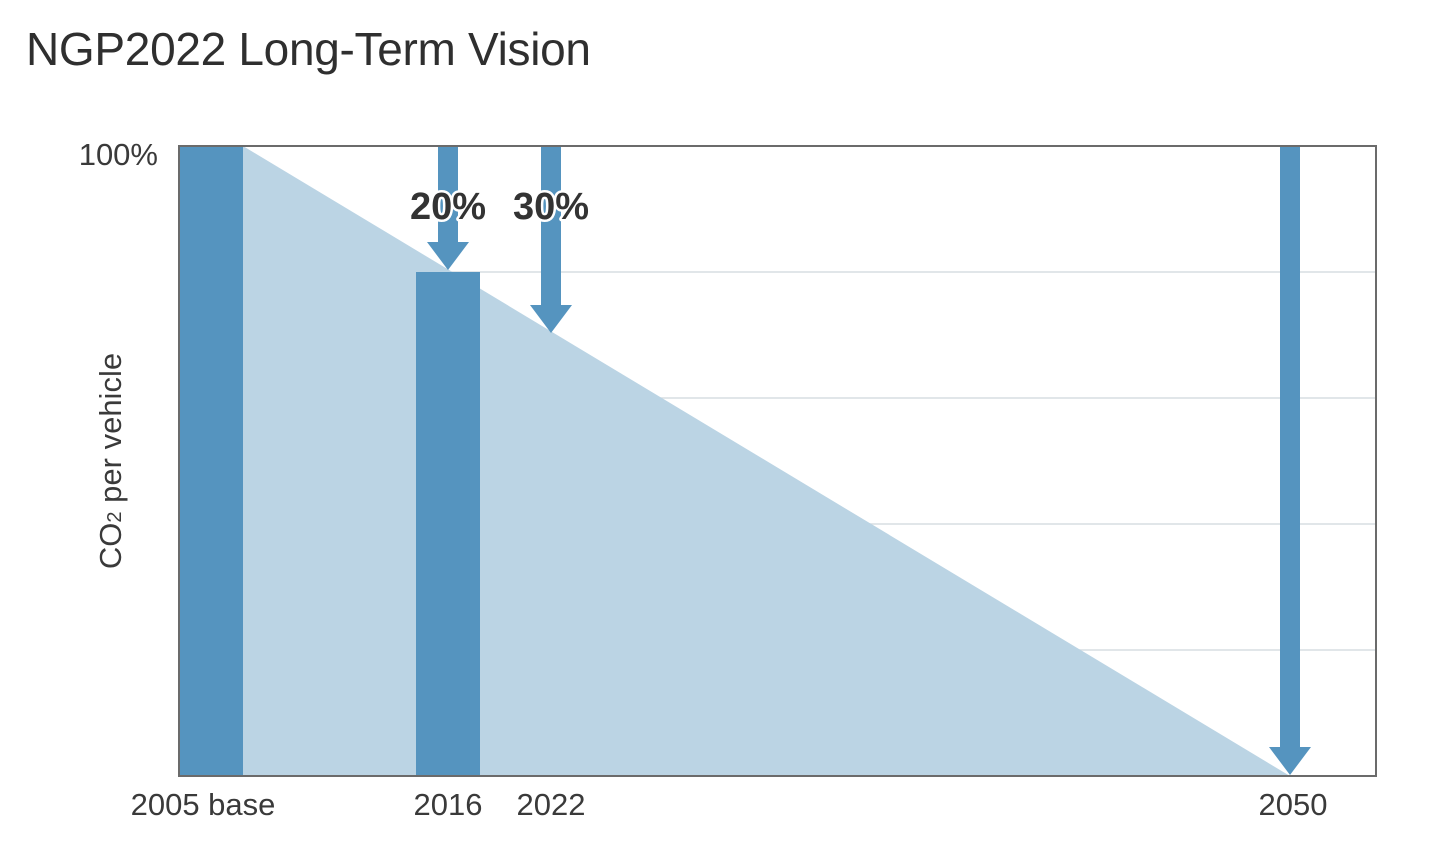 The height and width of the screenshot is (855, 1440). I want to click on x-tick-label-2022: 2022, so click(551, 804).